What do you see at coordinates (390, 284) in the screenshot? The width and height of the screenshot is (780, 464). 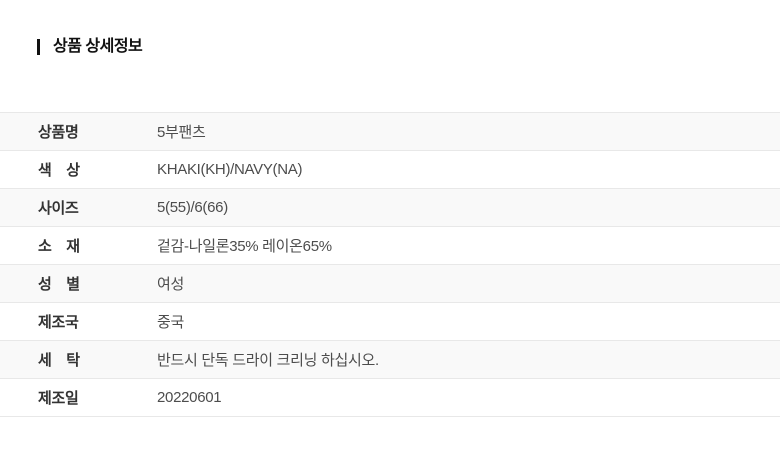 I see `table-row-gender: 성 별 여성` at bounding box center [390, 284].